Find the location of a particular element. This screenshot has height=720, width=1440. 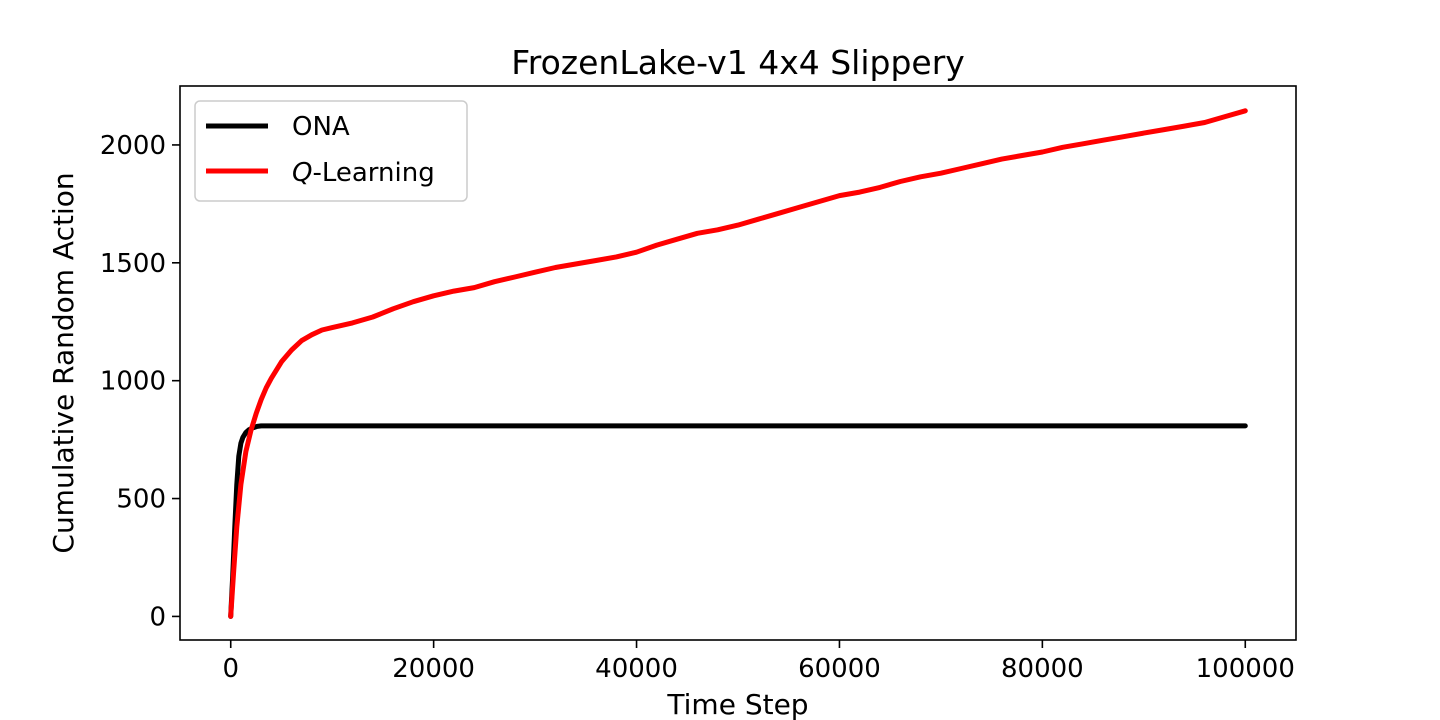

chart-title: FrozenLake-v1 4x4 Slippery is located at coordinates (738, 62).